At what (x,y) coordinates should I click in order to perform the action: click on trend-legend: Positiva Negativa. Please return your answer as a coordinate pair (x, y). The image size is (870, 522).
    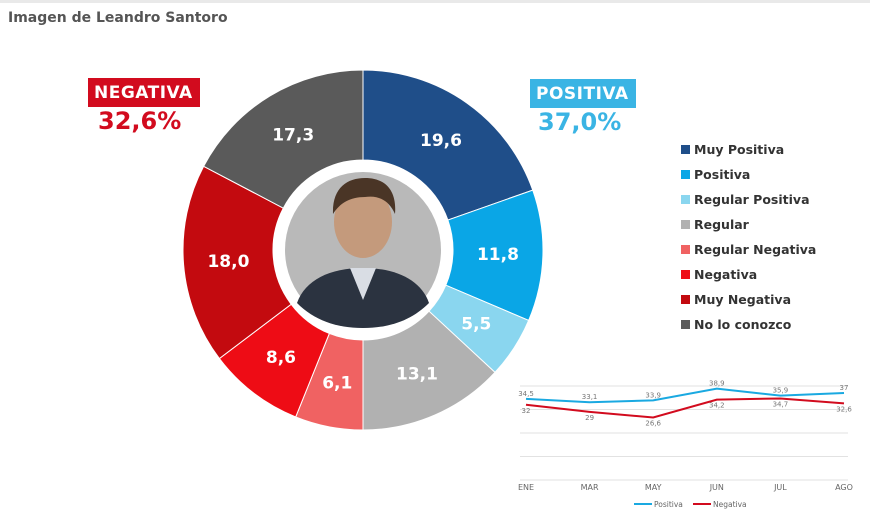
    Looking at the image, I should click on (690, 504).